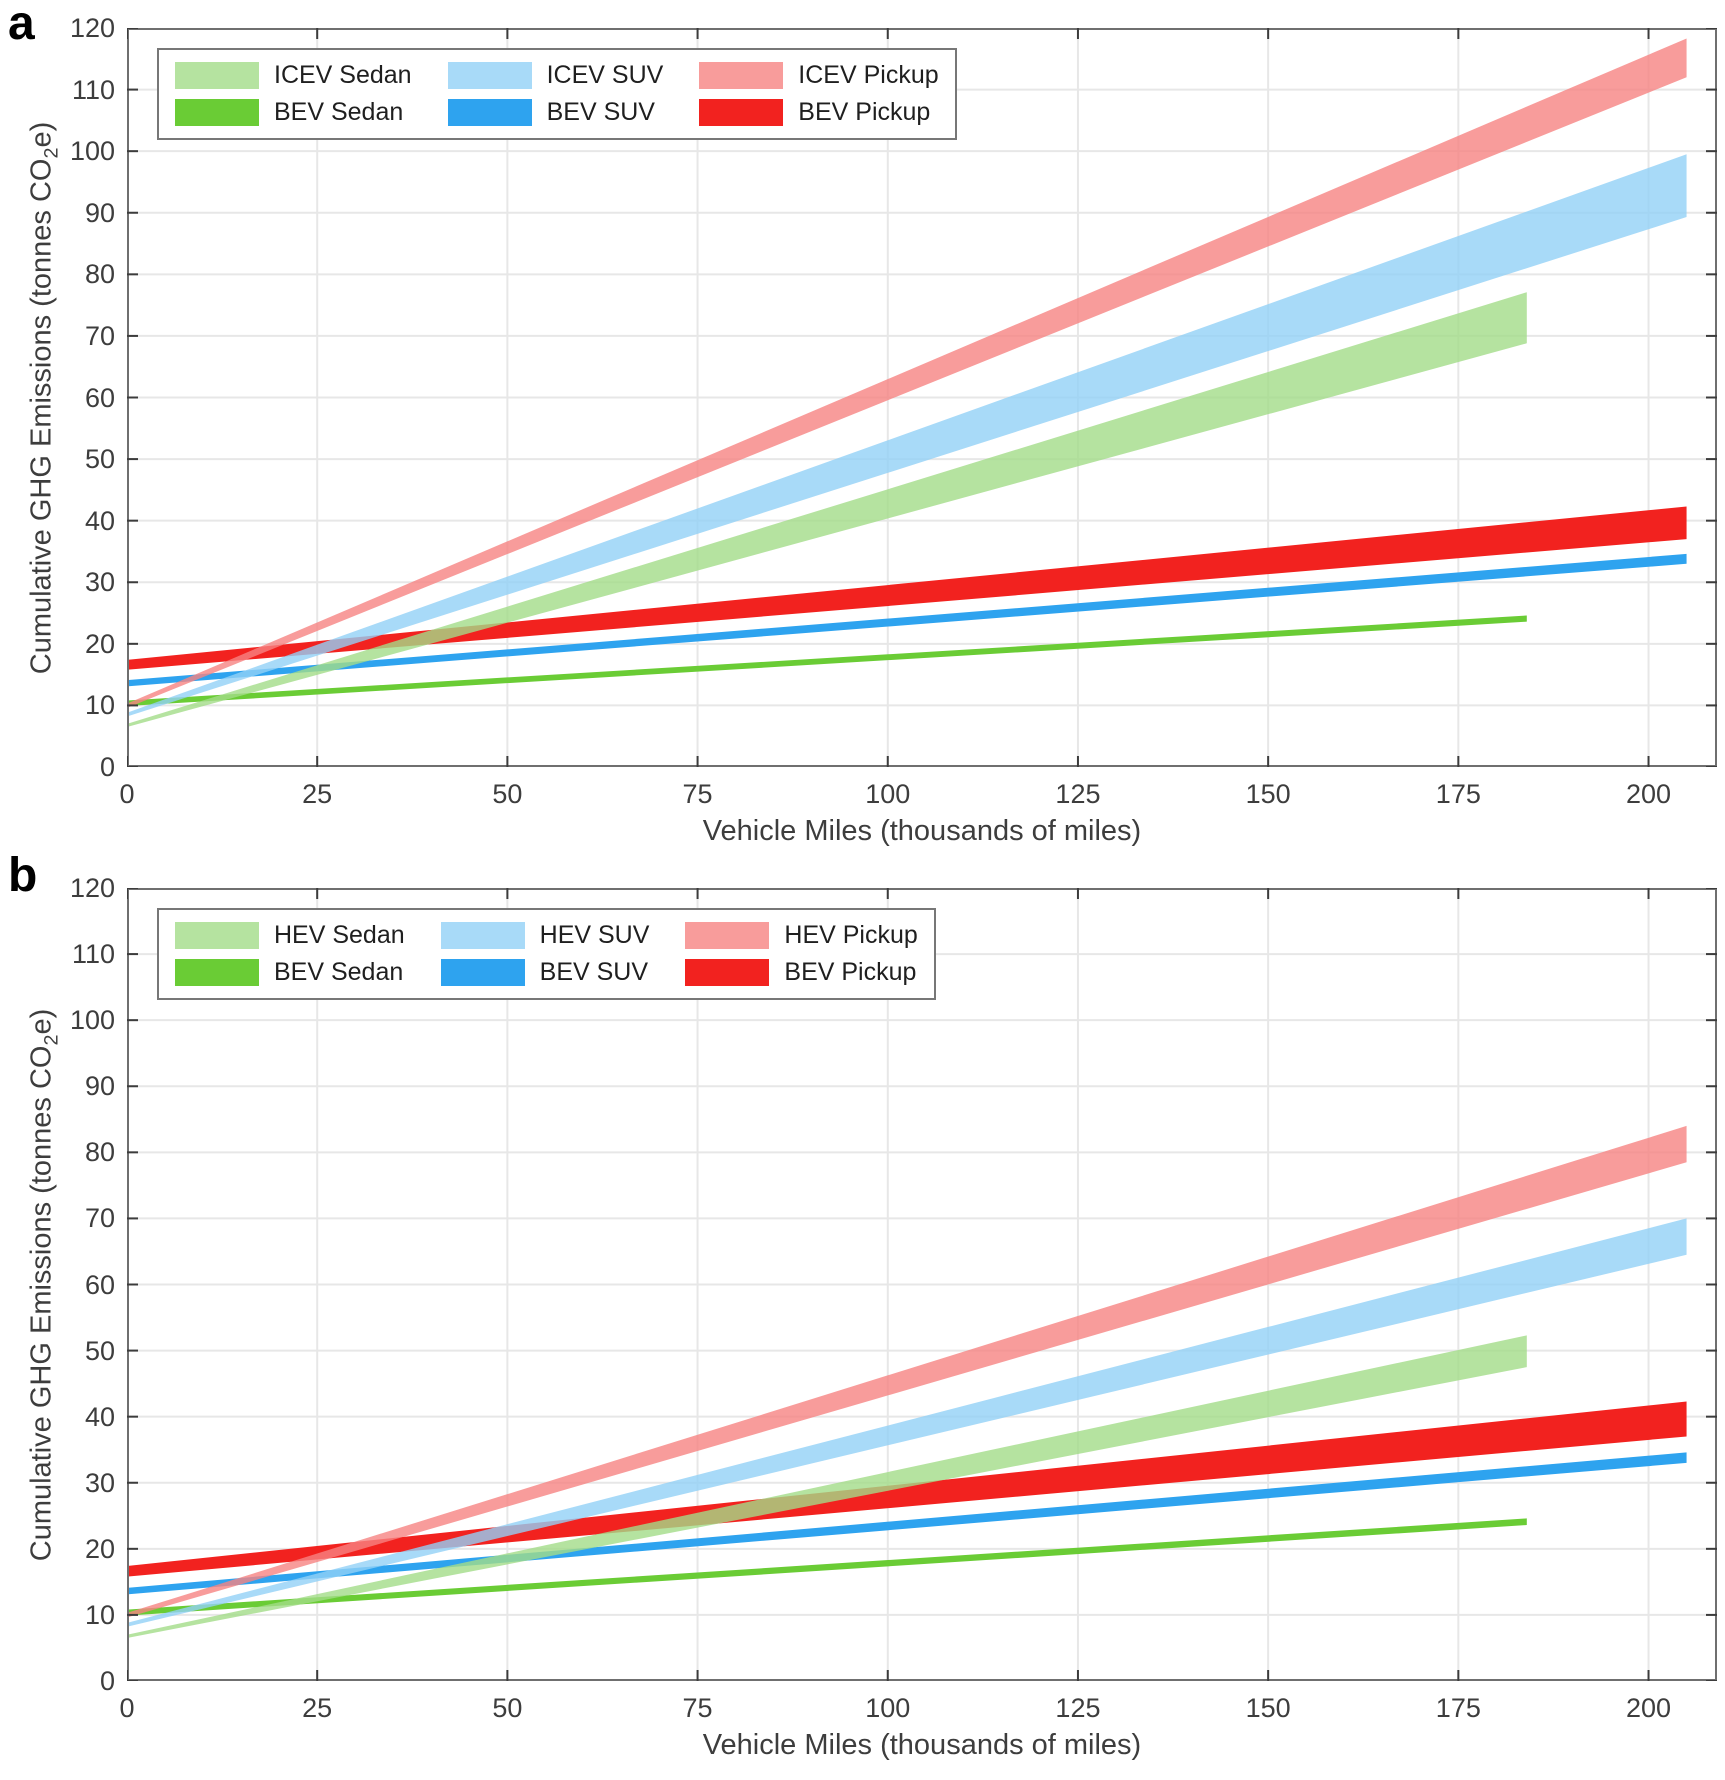 The height and width of the screenshot is (1780, 1725). I want to click on series-band-bev-pickup, so click(907, 588).